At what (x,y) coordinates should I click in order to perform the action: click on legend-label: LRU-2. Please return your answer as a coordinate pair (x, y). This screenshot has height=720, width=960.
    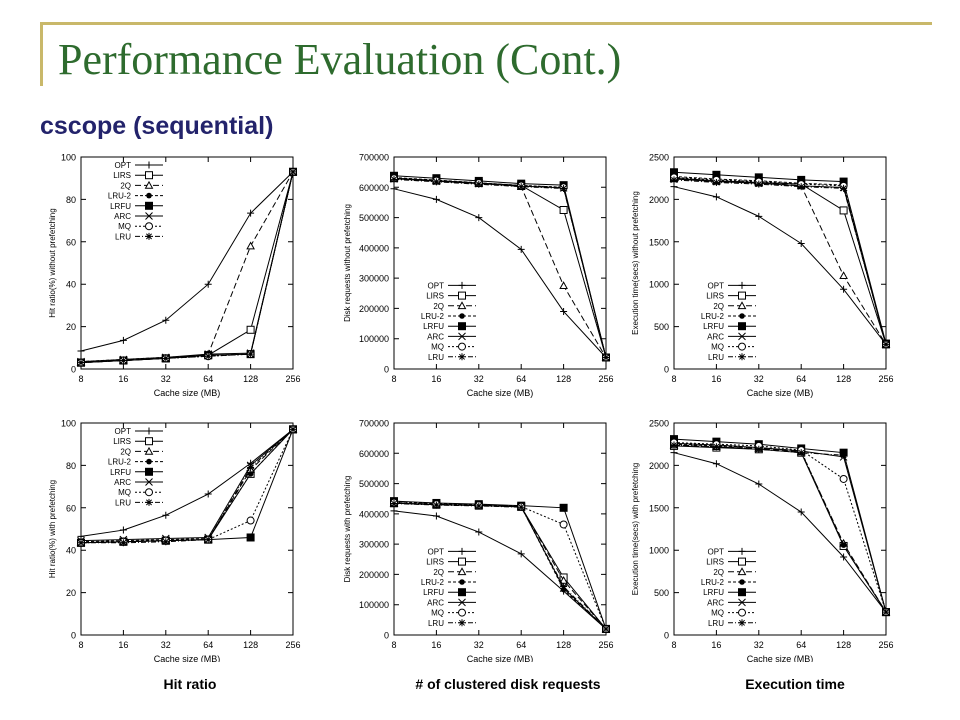
    Looking at the image, I should click on (433, 582).